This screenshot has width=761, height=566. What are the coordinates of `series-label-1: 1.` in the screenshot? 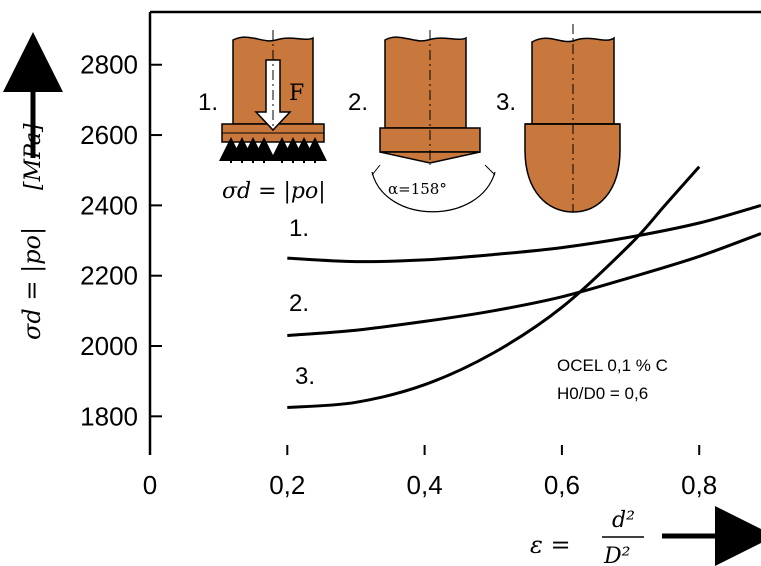 It's located at (299, 228).